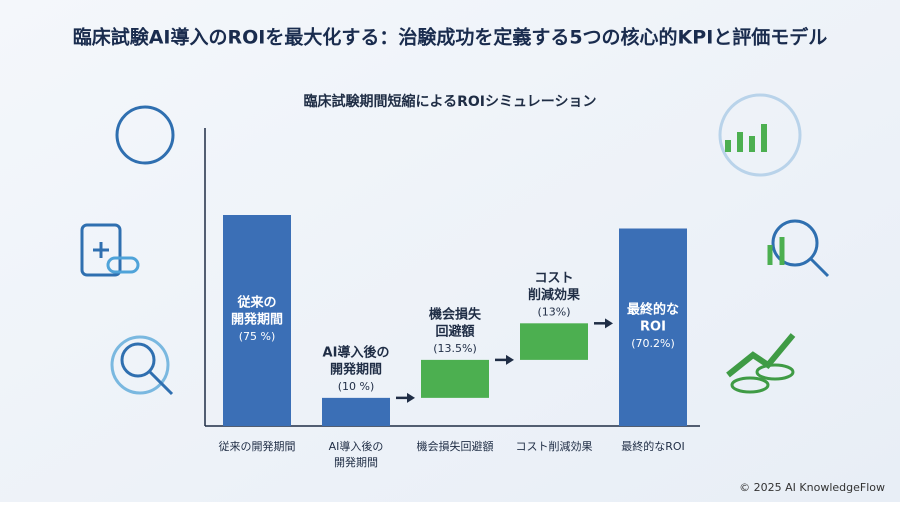 This screenshot has height=506, width=900. What do you see at coordinates (553, 311) in the screenshot?
I see `value-label: (13%)` at bounding box center [553, 311].